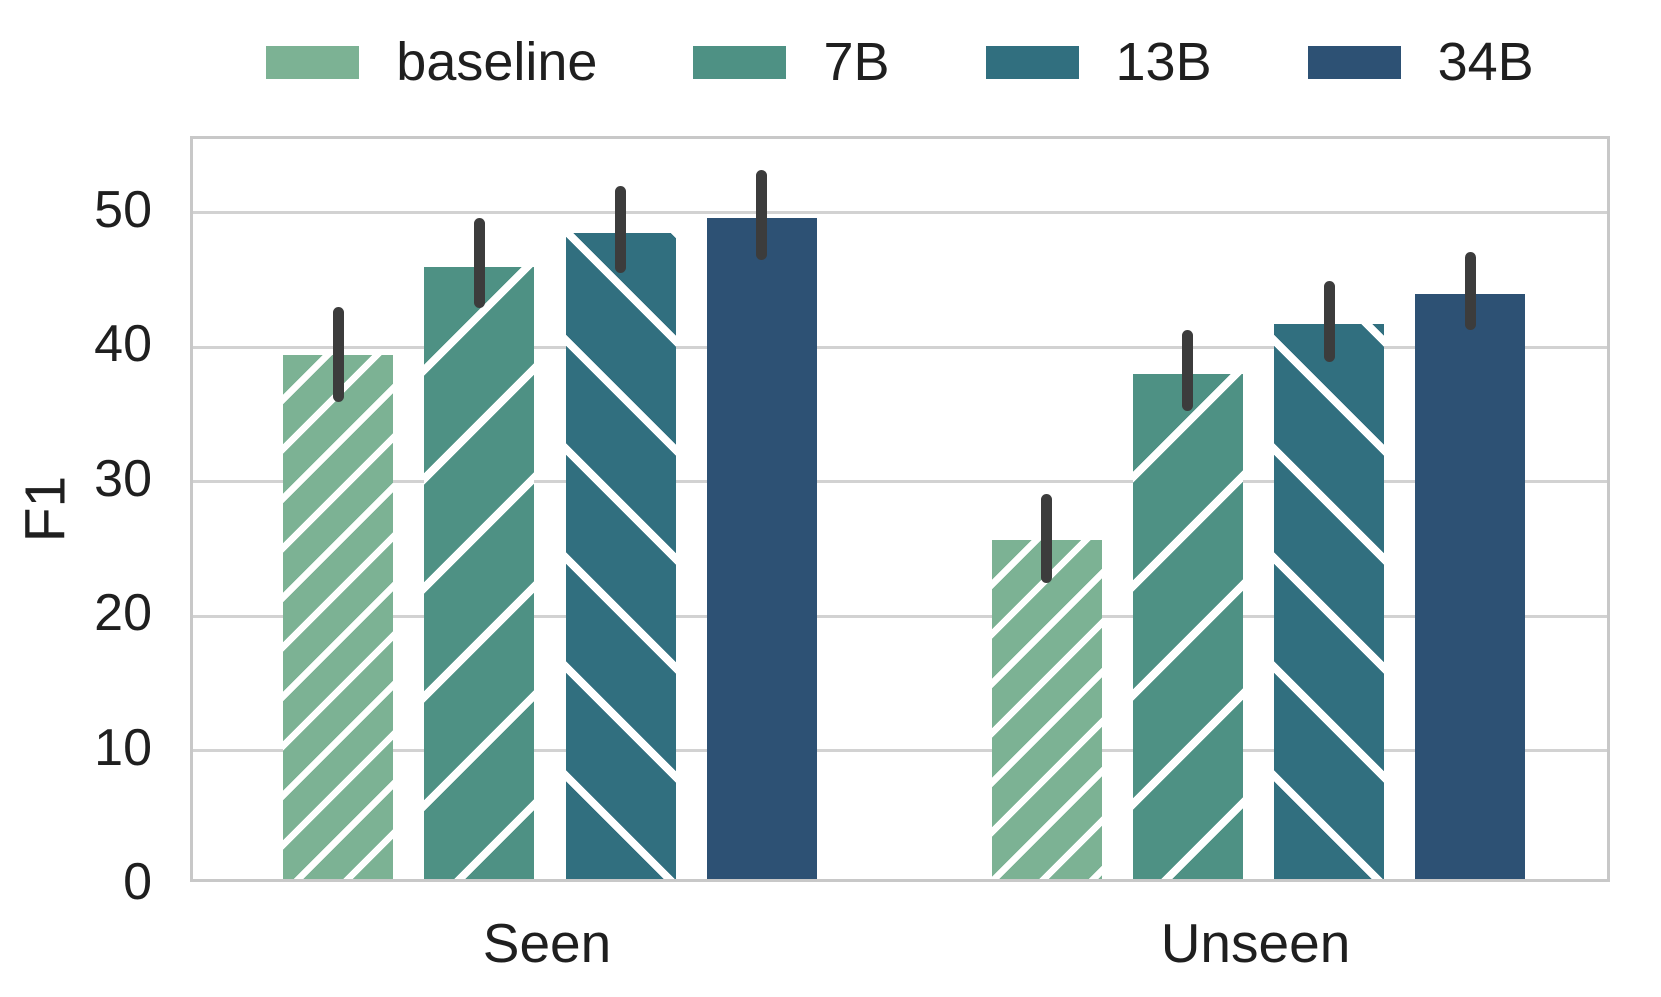 The height and width of the screenshot is (997, 1661). I want to click on bar-34B-seen, so click(761, 548).